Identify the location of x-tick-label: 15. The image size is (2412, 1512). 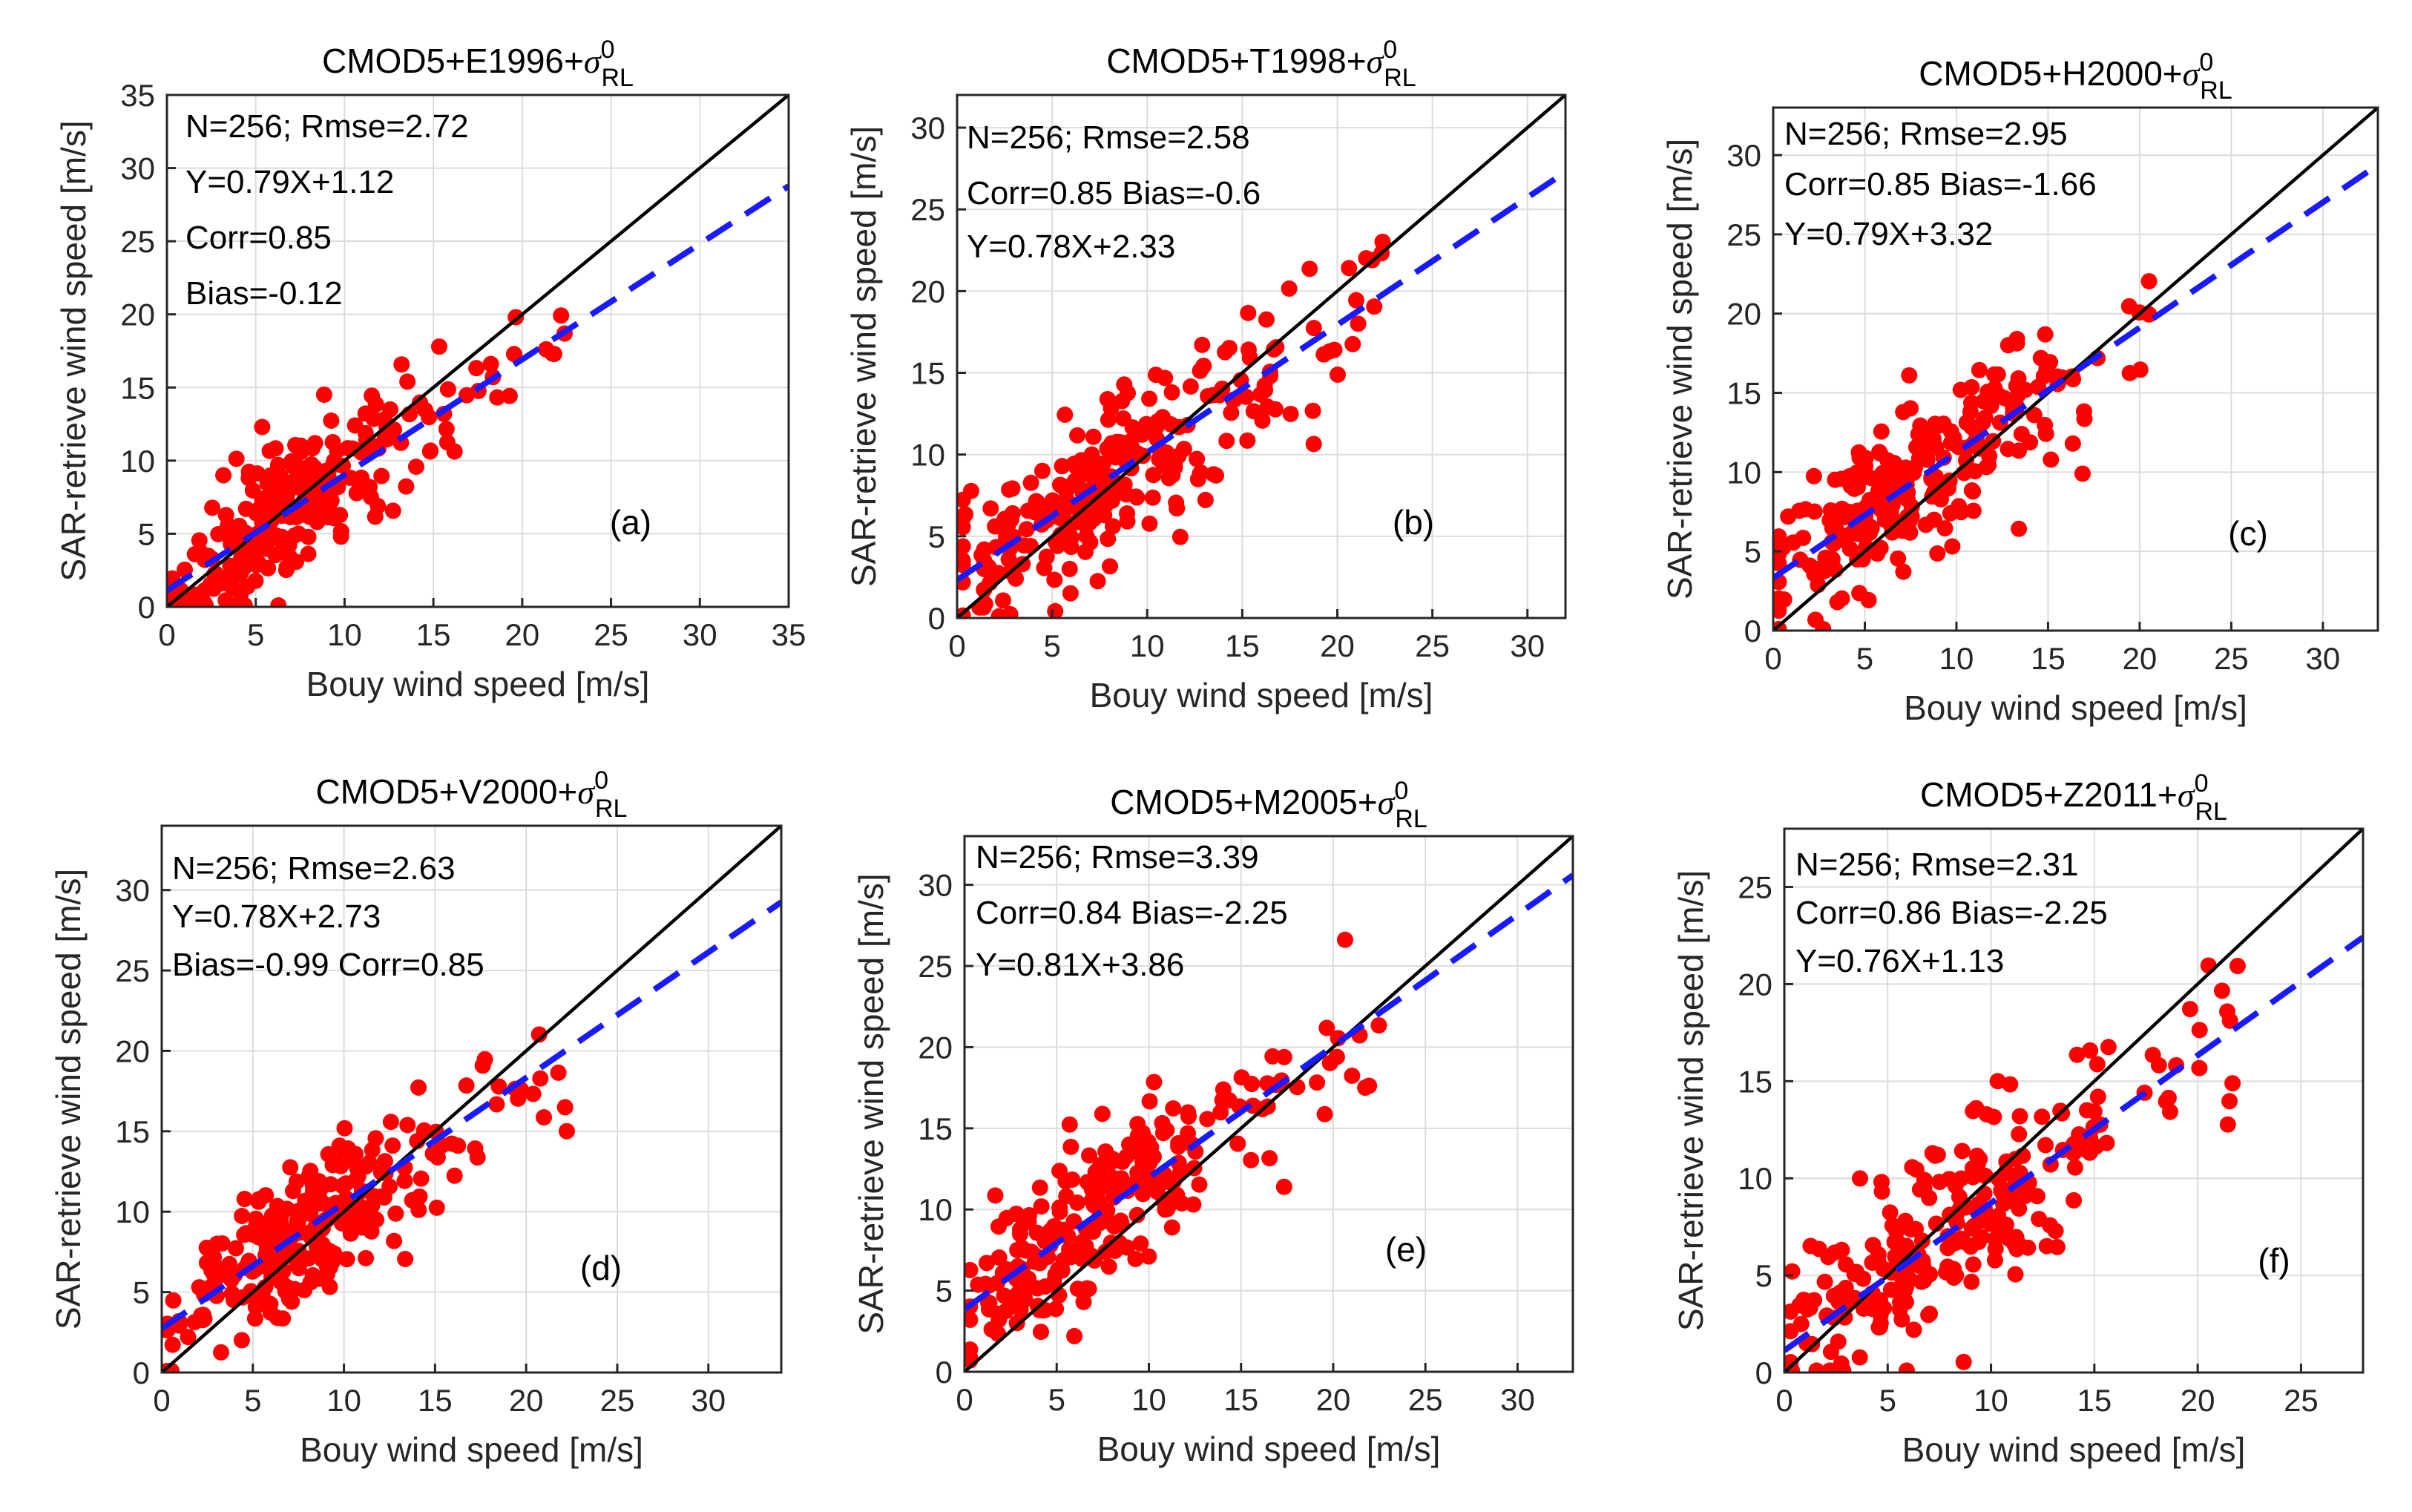
(1242, 646).